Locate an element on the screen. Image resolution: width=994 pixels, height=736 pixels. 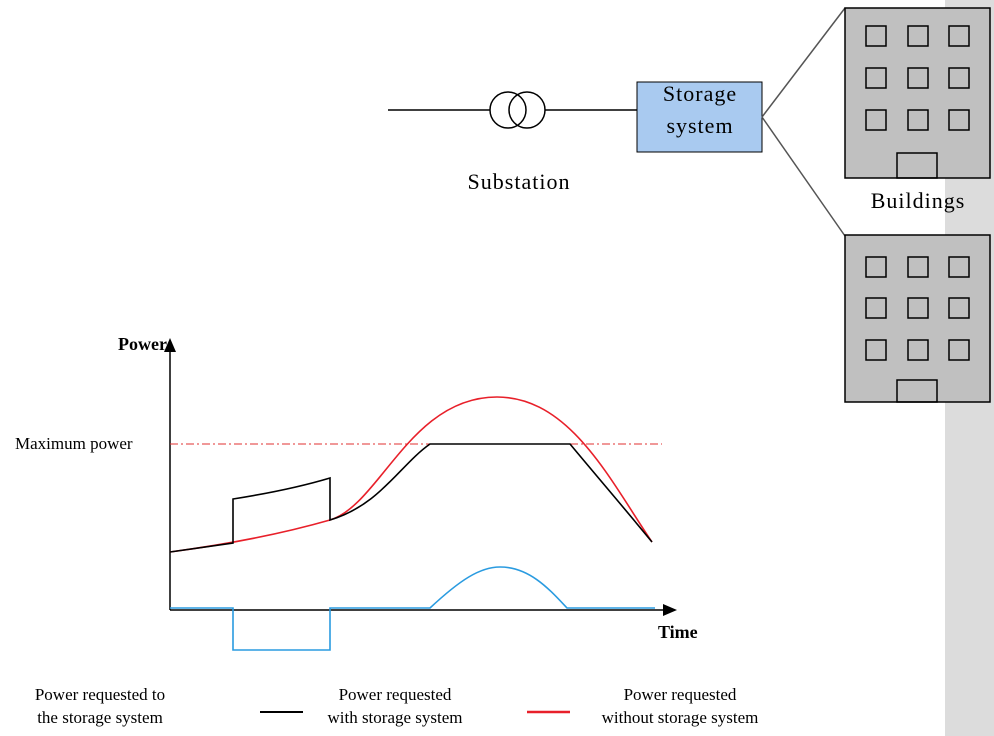
legend-label: the storage system is located at coordinates (100, 717).